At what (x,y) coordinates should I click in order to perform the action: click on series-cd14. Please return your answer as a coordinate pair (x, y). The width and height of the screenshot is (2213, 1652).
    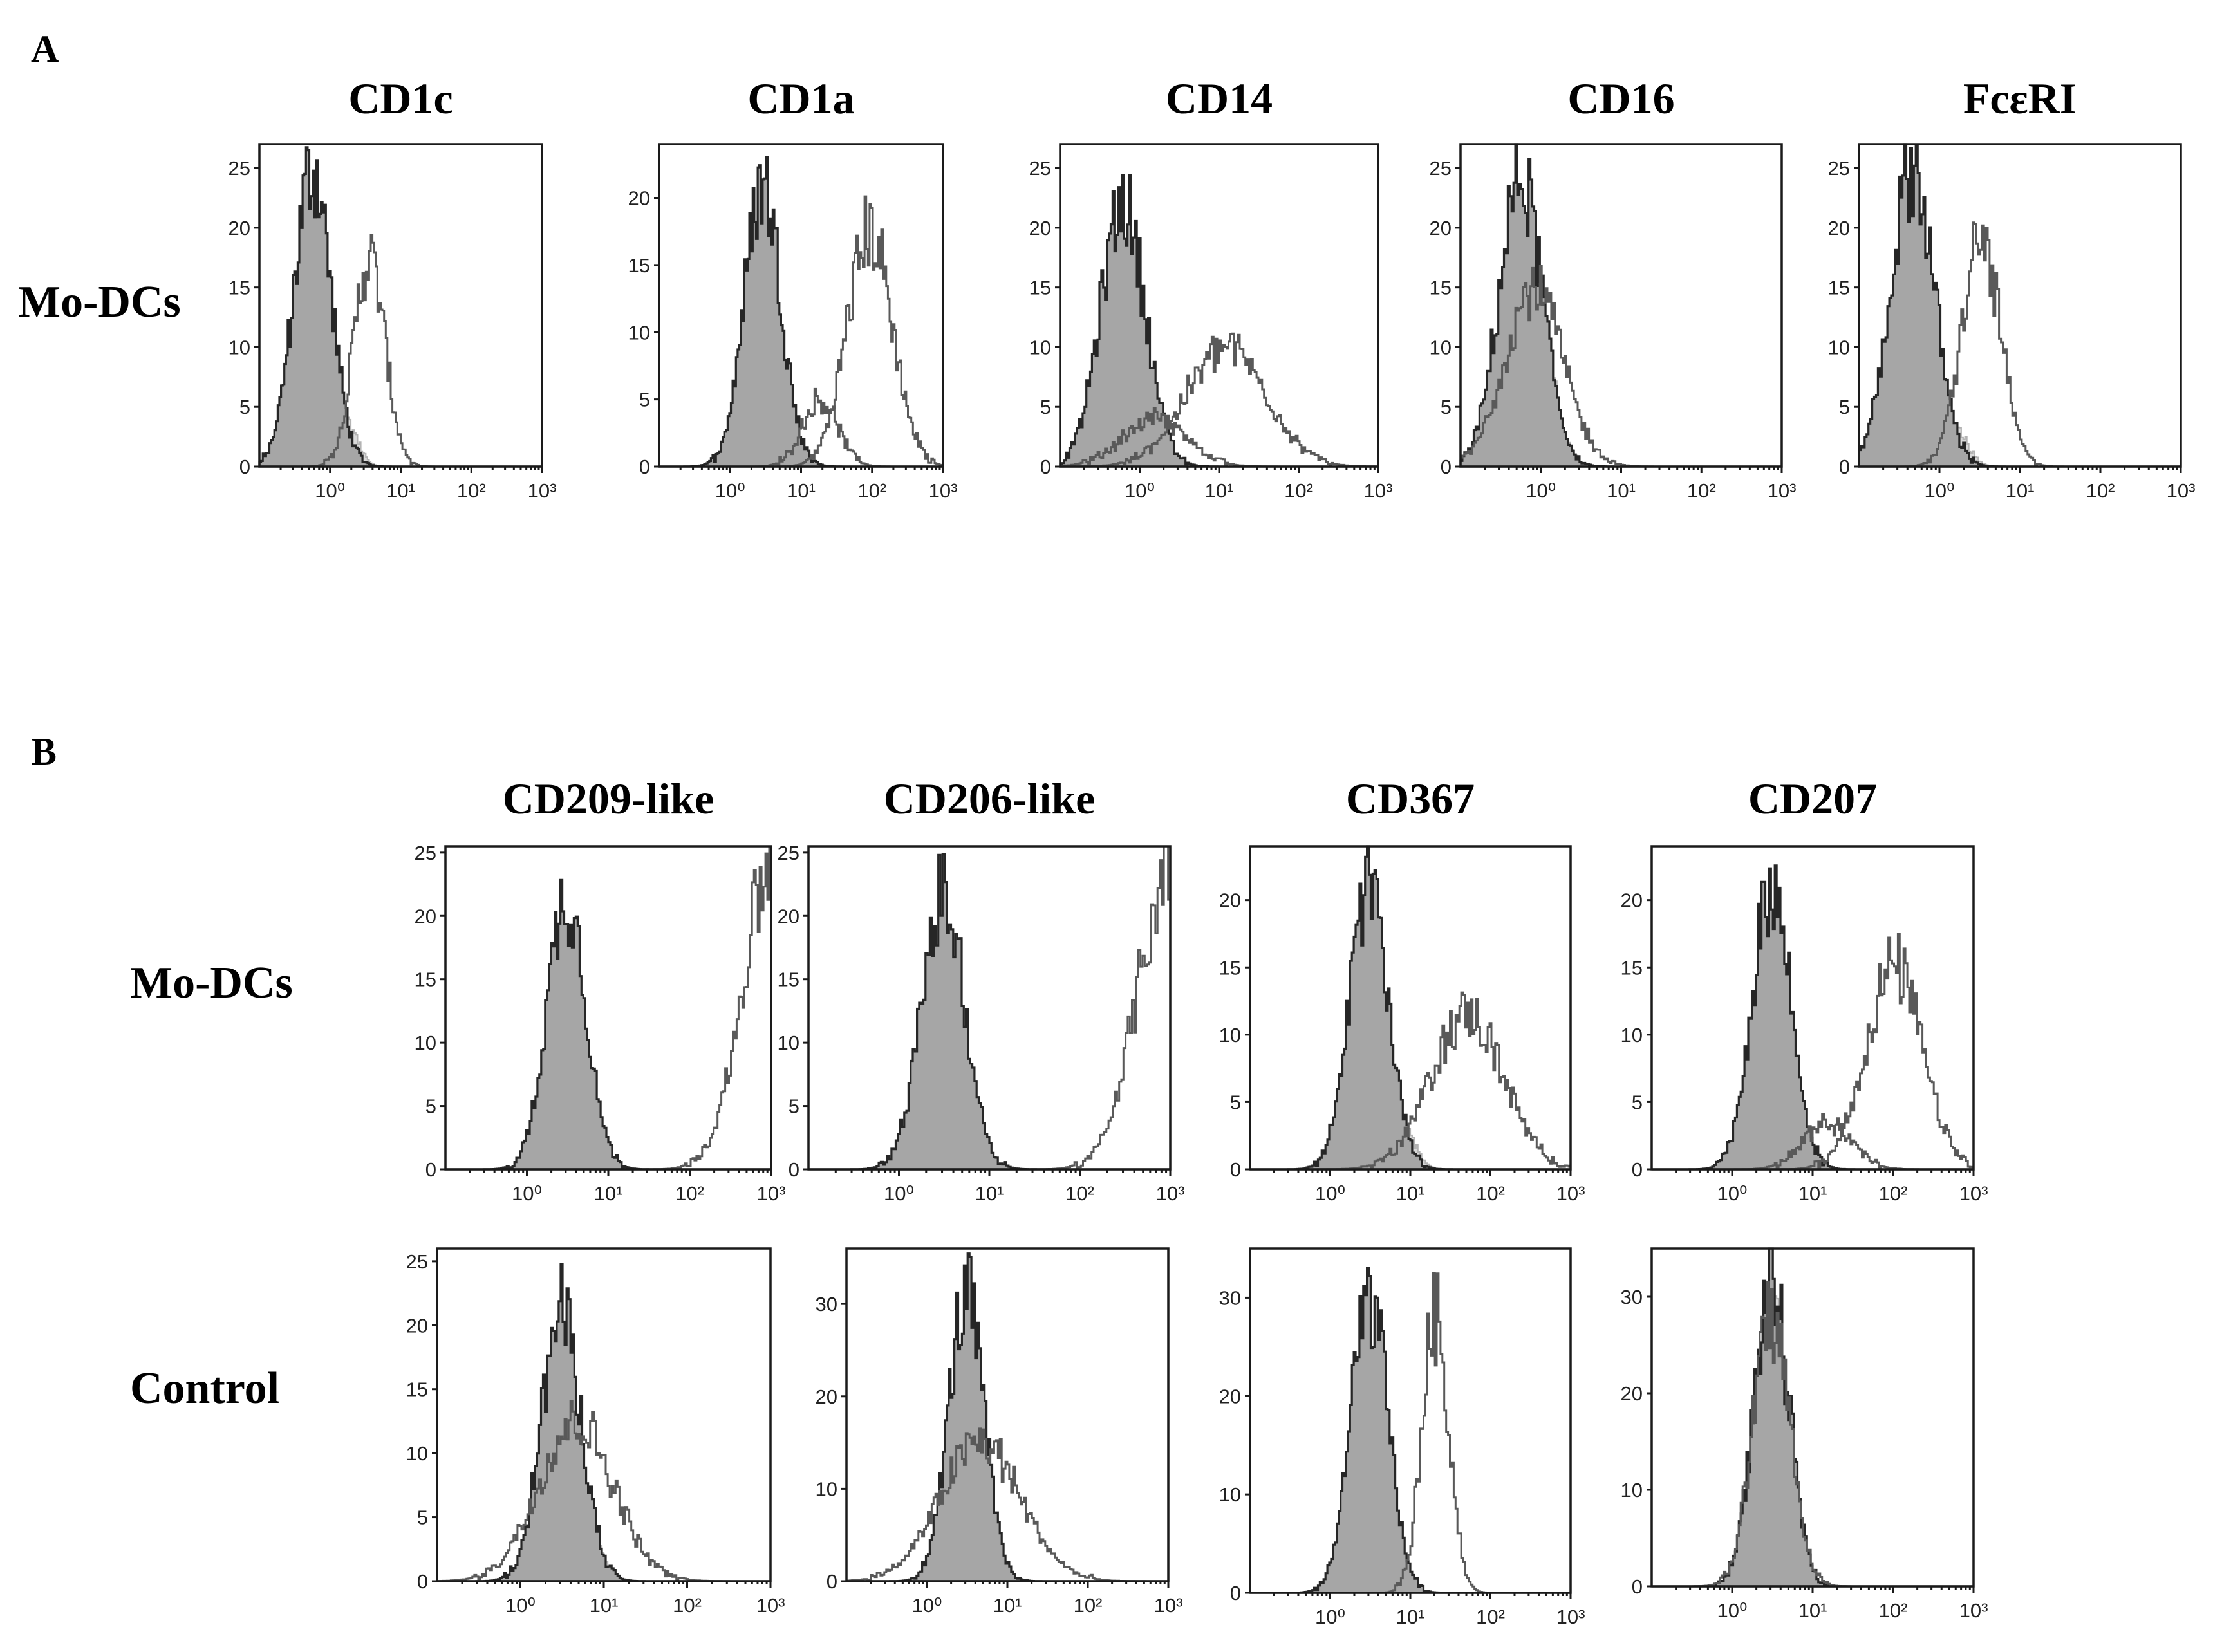
    Looking at the image, I should click on (1219, 400).